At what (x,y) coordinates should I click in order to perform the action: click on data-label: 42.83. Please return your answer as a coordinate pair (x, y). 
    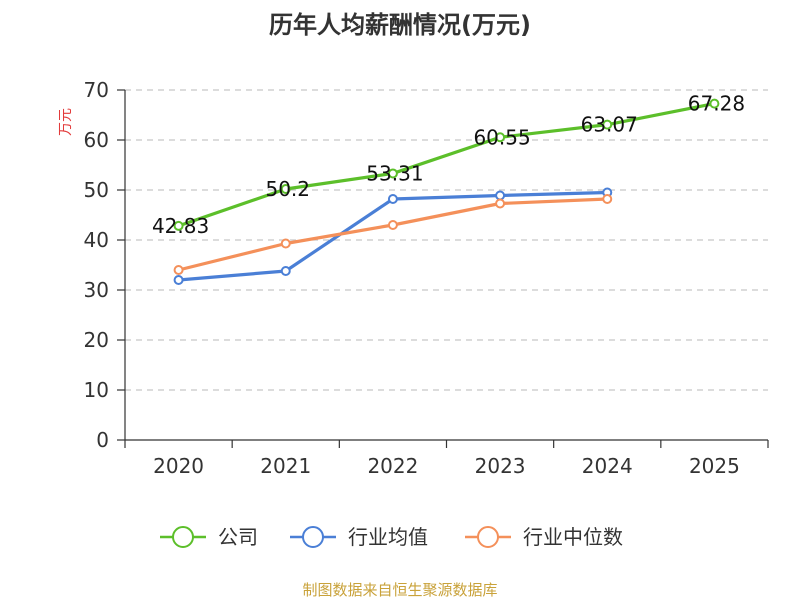
    Looking at the image, I should click on (180, 226).